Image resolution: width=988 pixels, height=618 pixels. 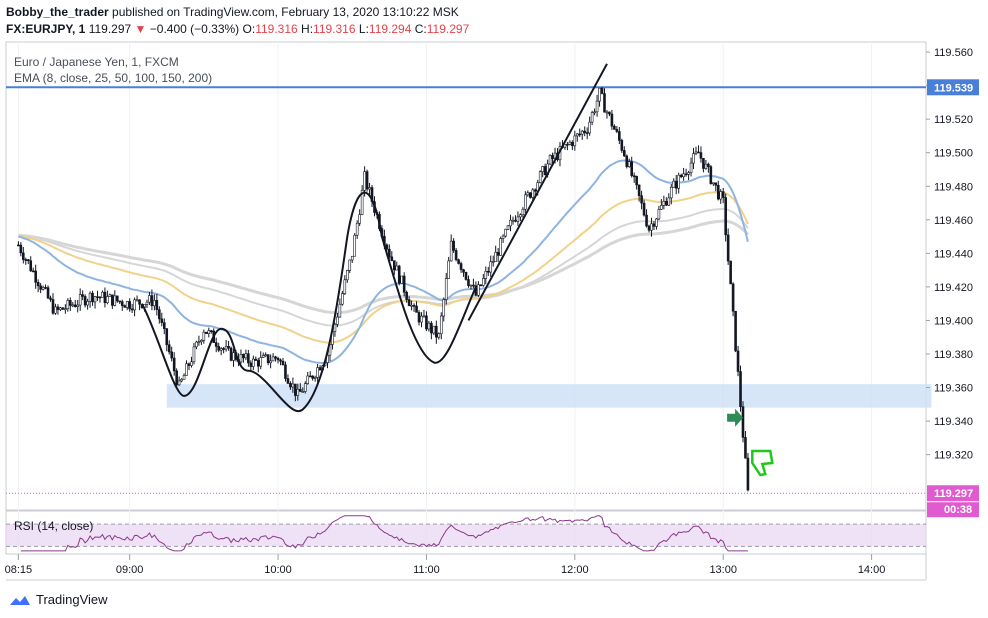 I want to click on y-tick-label: 119.340, so click(x=953, y=422).